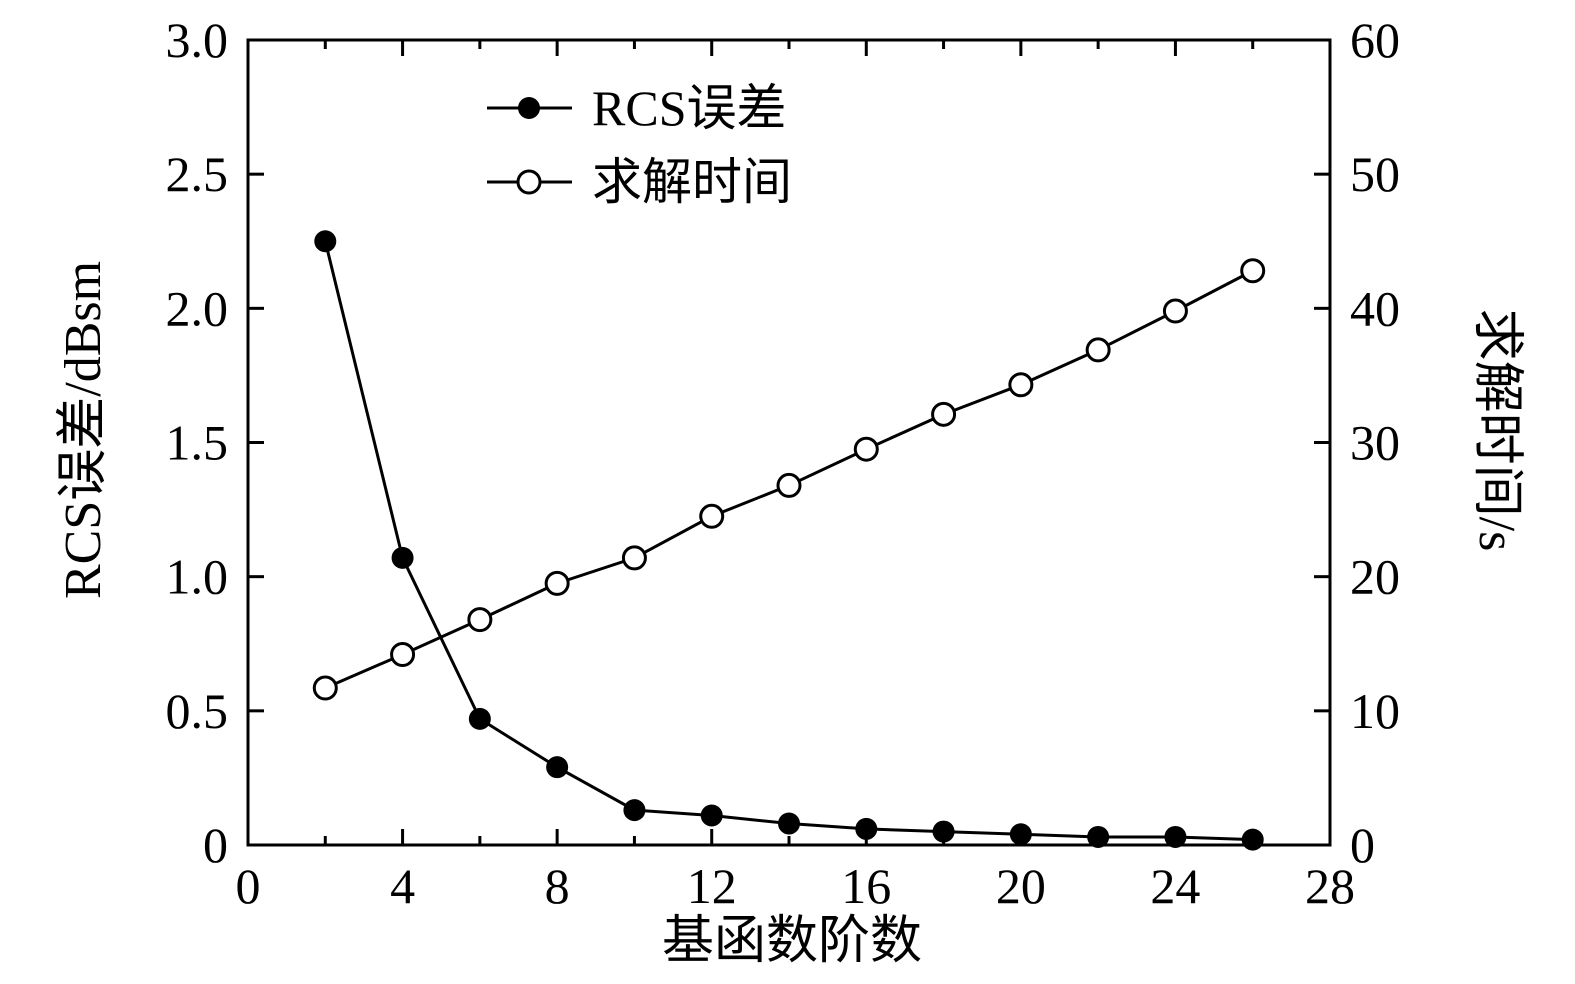 This screenshot has height=984, width=1575. I want to click on legend-label-rcs-error: RCS误差, so click(689, 108).